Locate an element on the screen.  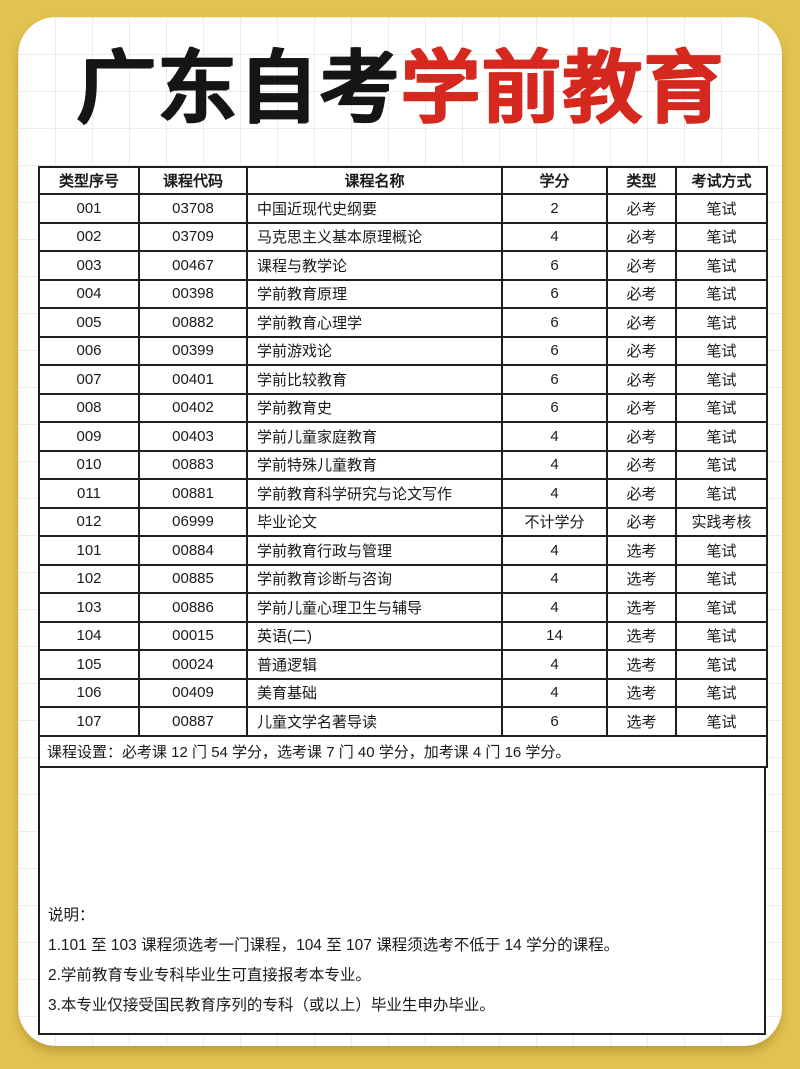
cell-course-name: 学前比较教育 is located at coordinates (374, 379).